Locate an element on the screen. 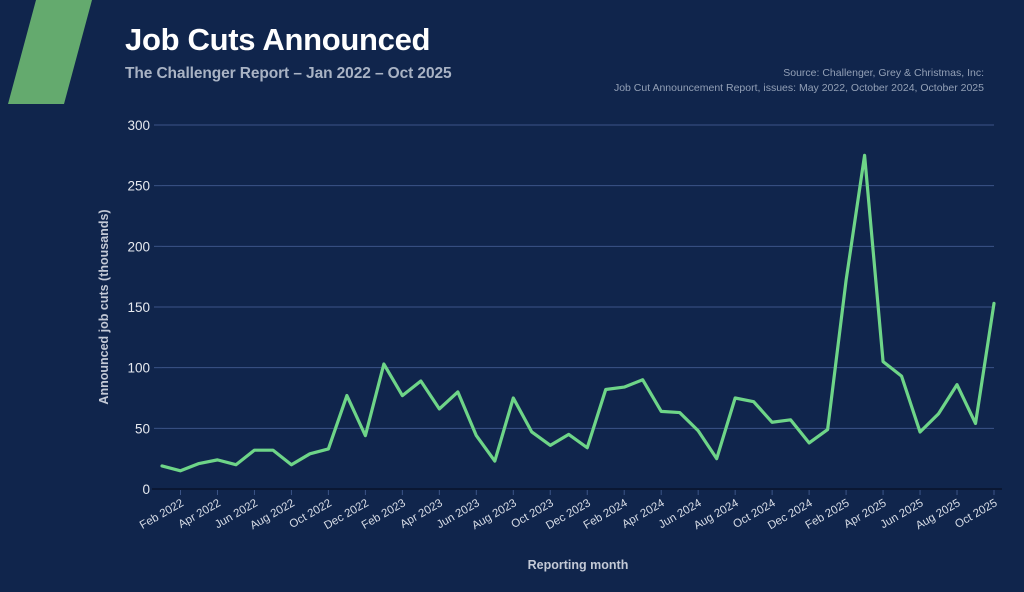  x-tick-label: Feb 2022 is located at coordinates (162, 514).